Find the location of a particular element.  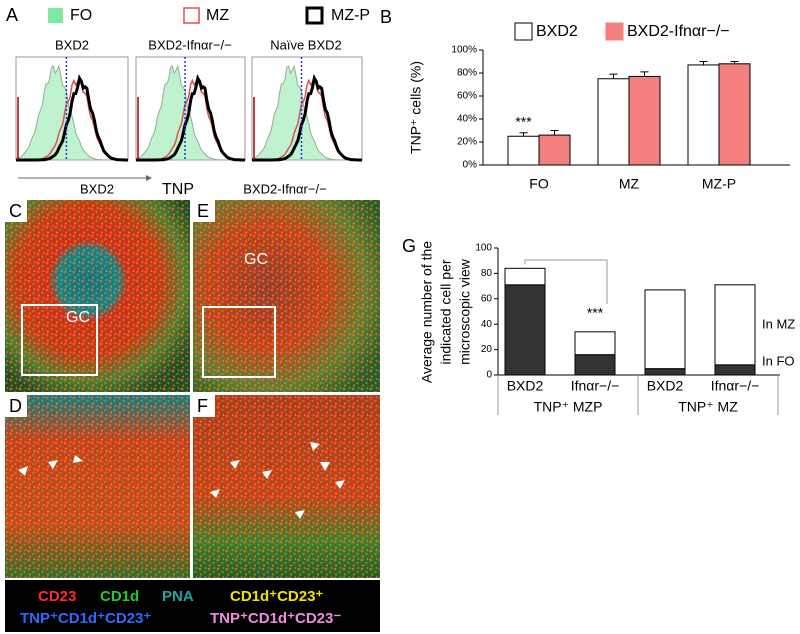

plot-title: BXD2 is located at coordinates (72, 44).